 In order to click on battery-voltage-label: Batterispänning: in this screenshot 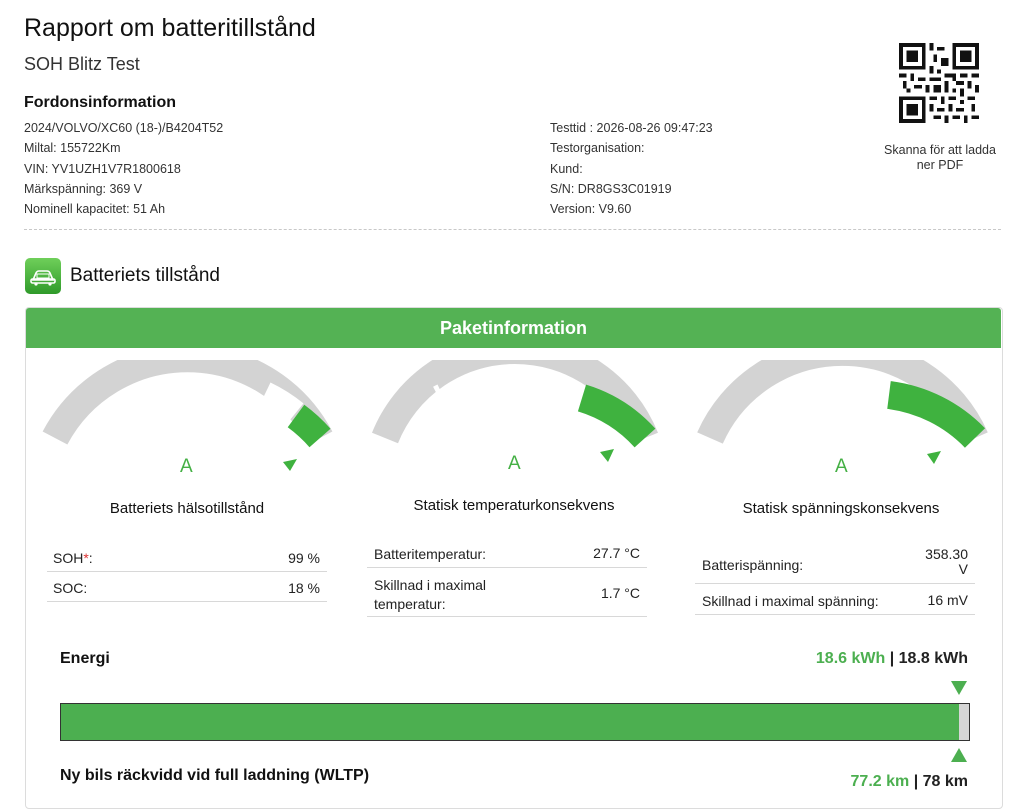, I will do `click(753, 565)`.